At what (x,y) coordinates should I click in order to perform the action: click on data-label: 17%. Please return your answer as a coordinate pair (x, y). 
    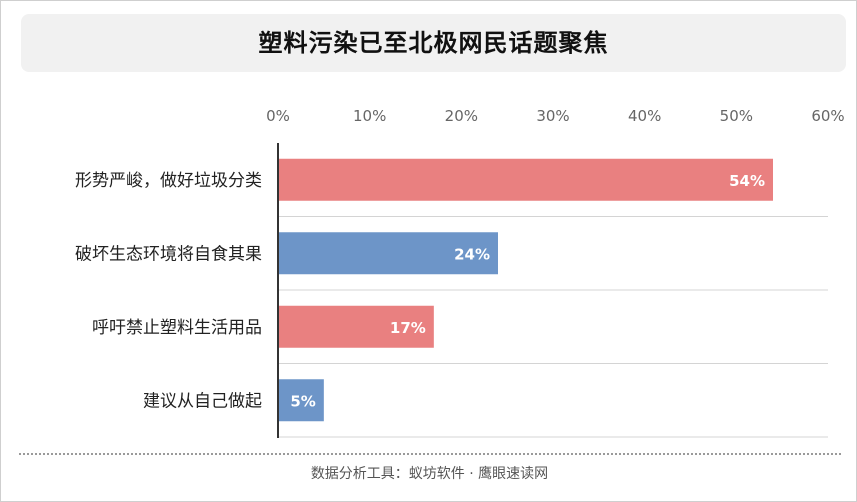
    Looking at the image, I should click on (408, 328).